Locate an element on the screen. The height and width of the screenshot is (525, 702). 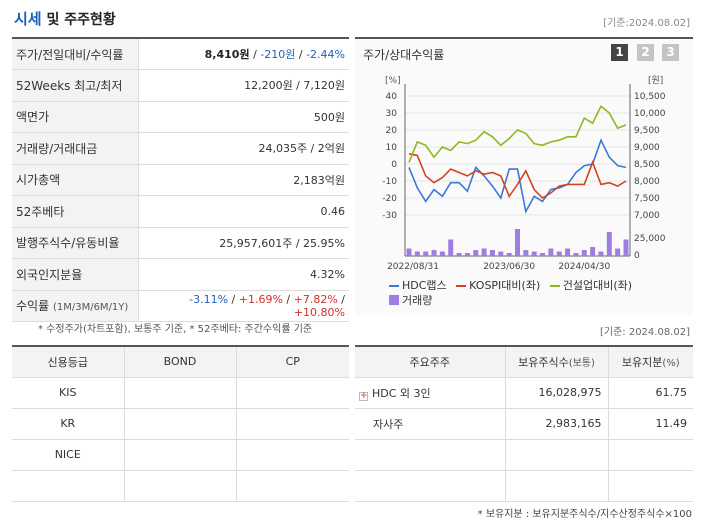
stat-value: 0.46 is located at coordinates (333, 211).